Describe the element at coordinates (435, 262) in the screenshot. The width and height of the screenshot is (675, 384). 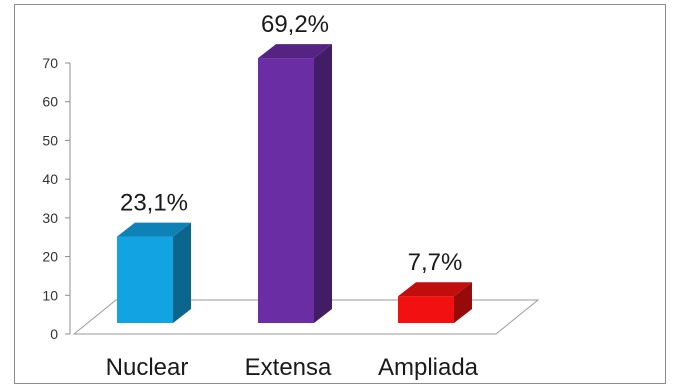
I see `data-label: 7,7%` at that location.